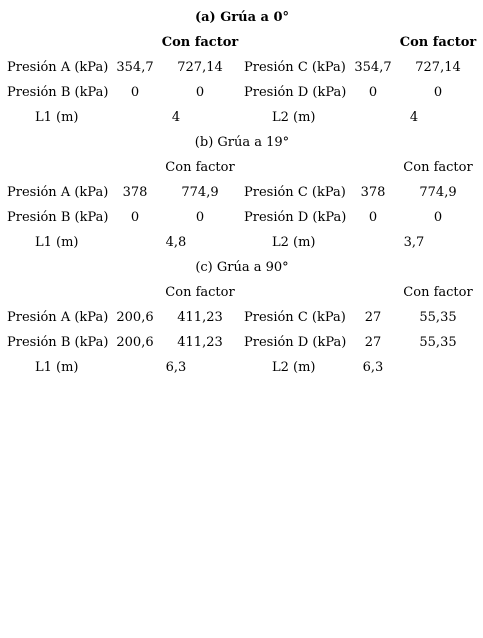 This screenshot has height=638, width=483. What do you see at coordinates (135, 192) in the screenshot?
I see `value-presion-a: 378` at bounding box center [135, 192].